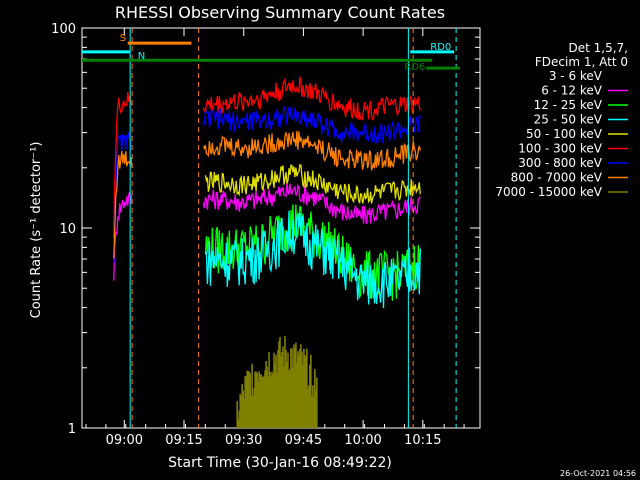  What do you see at coordinates (312, 252) in the screenshot?
I see `series-12-25-kev` at bounding box center [312, 252].